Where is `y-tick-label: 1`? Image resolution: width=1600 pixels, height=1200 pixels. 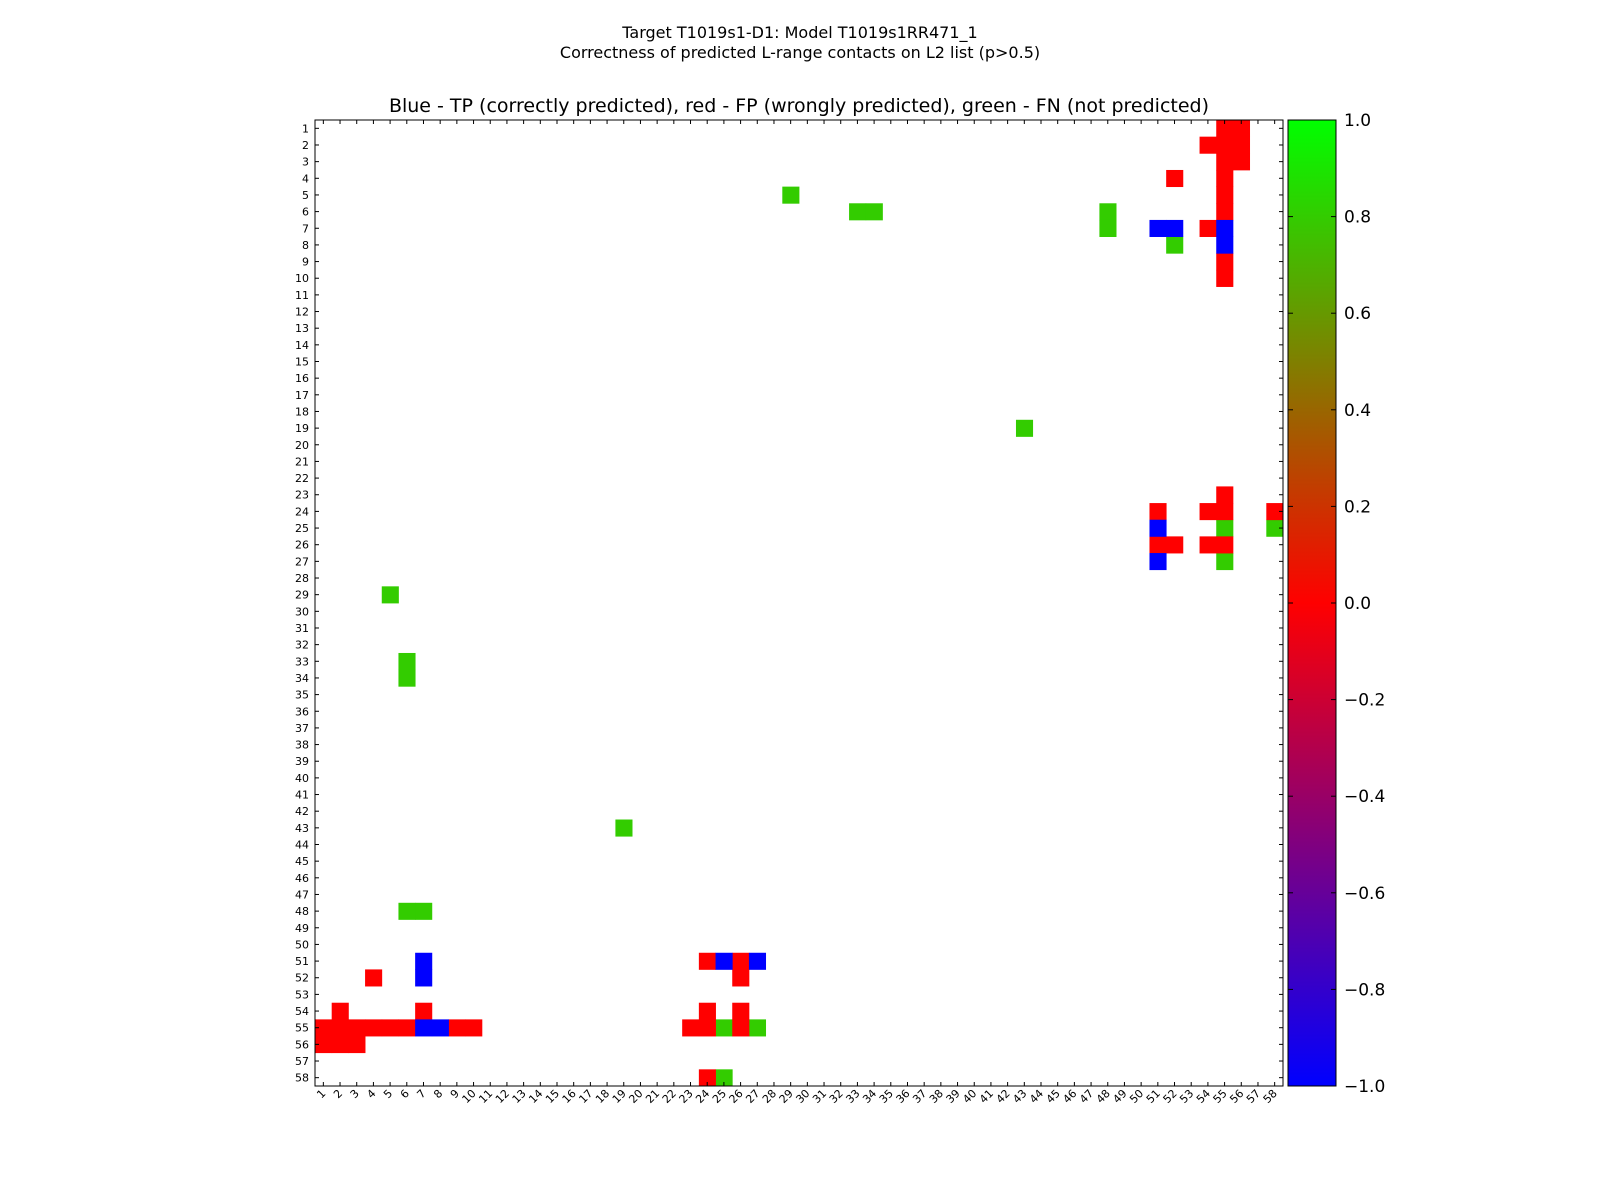
y-tick-label: 1 is located at coordinates (305, 128).